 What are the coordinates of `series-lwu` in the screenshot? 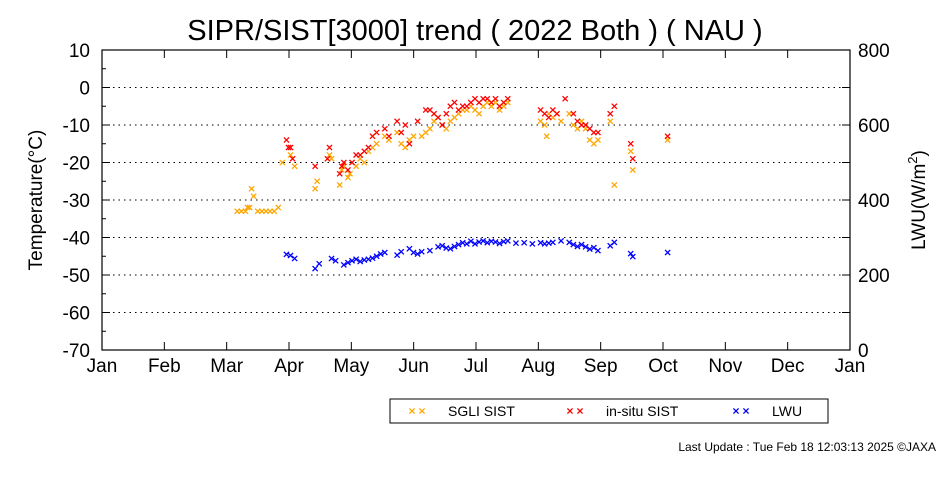 It's located at (477, 254).